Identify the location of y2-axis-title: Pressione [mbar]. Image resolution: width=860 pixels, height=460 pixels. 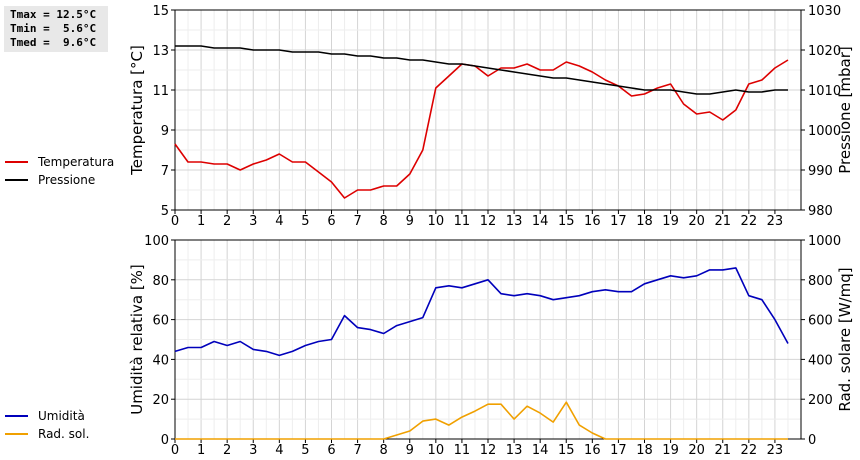
(845, 110).